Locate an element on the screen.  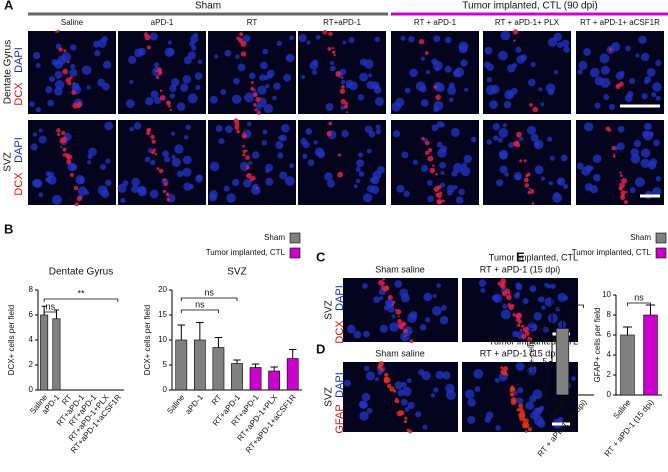
y-tick-label: 10 is located at coordinates (542, 327).